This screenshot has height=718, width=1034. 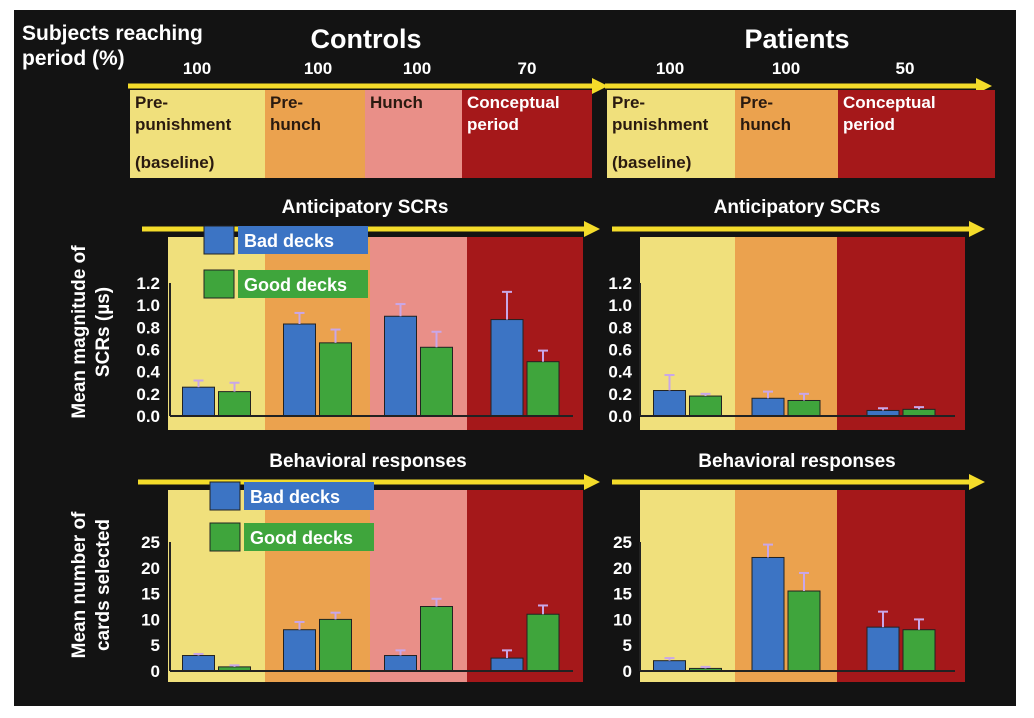 I want to click on scr-controls-legend-label-bad: Bad decks, so click(x=289, y=241).